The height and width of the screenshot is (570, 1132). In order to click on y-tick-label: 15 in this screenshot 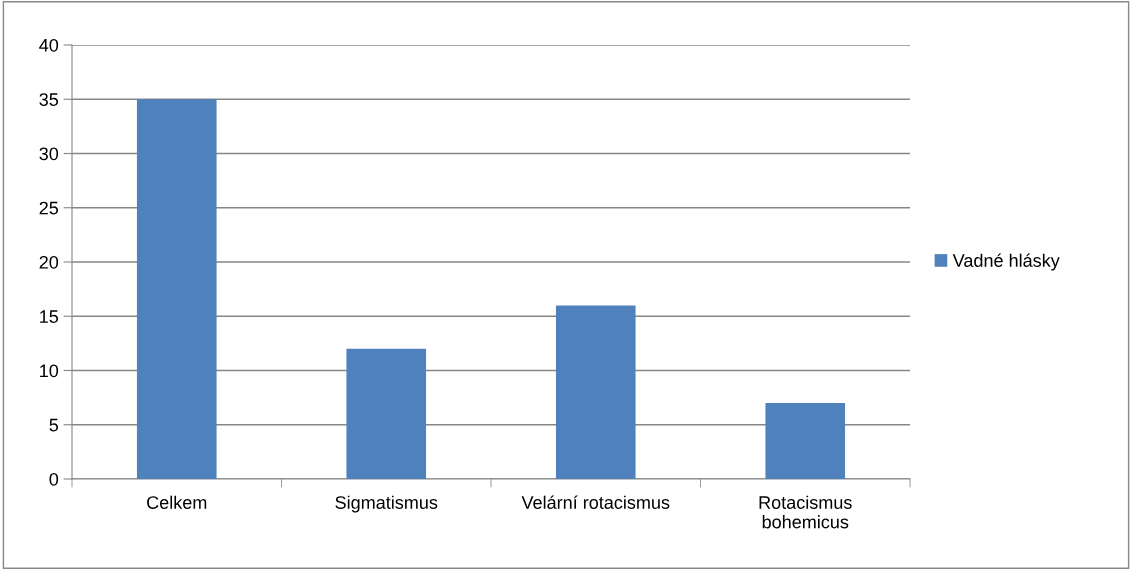, I will do `click(49, 316)`.